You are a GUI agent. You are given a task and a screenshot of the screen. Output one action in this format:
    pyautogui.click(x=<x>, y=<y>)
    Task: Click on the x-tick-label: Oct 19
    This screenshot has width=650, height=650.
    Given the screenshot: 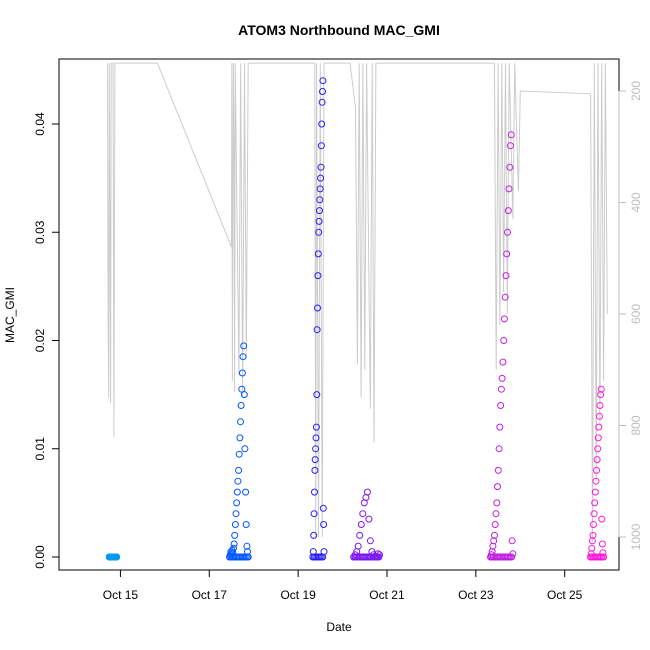 What is the action you would take?
    pyautogui.click(x=298, y=595)
    